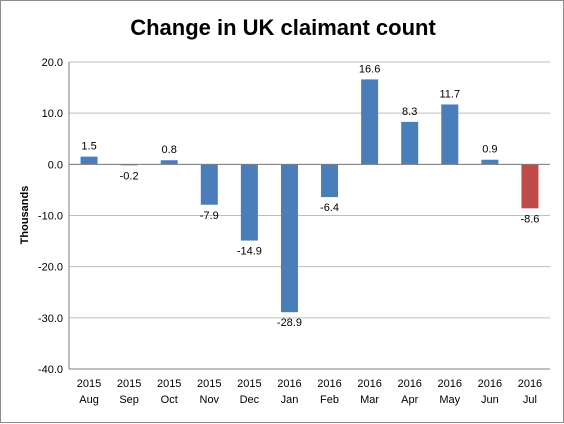  Describe the element at coordinates (329, 208) in the screenshot. I see `data-label: -6.4` at that location.